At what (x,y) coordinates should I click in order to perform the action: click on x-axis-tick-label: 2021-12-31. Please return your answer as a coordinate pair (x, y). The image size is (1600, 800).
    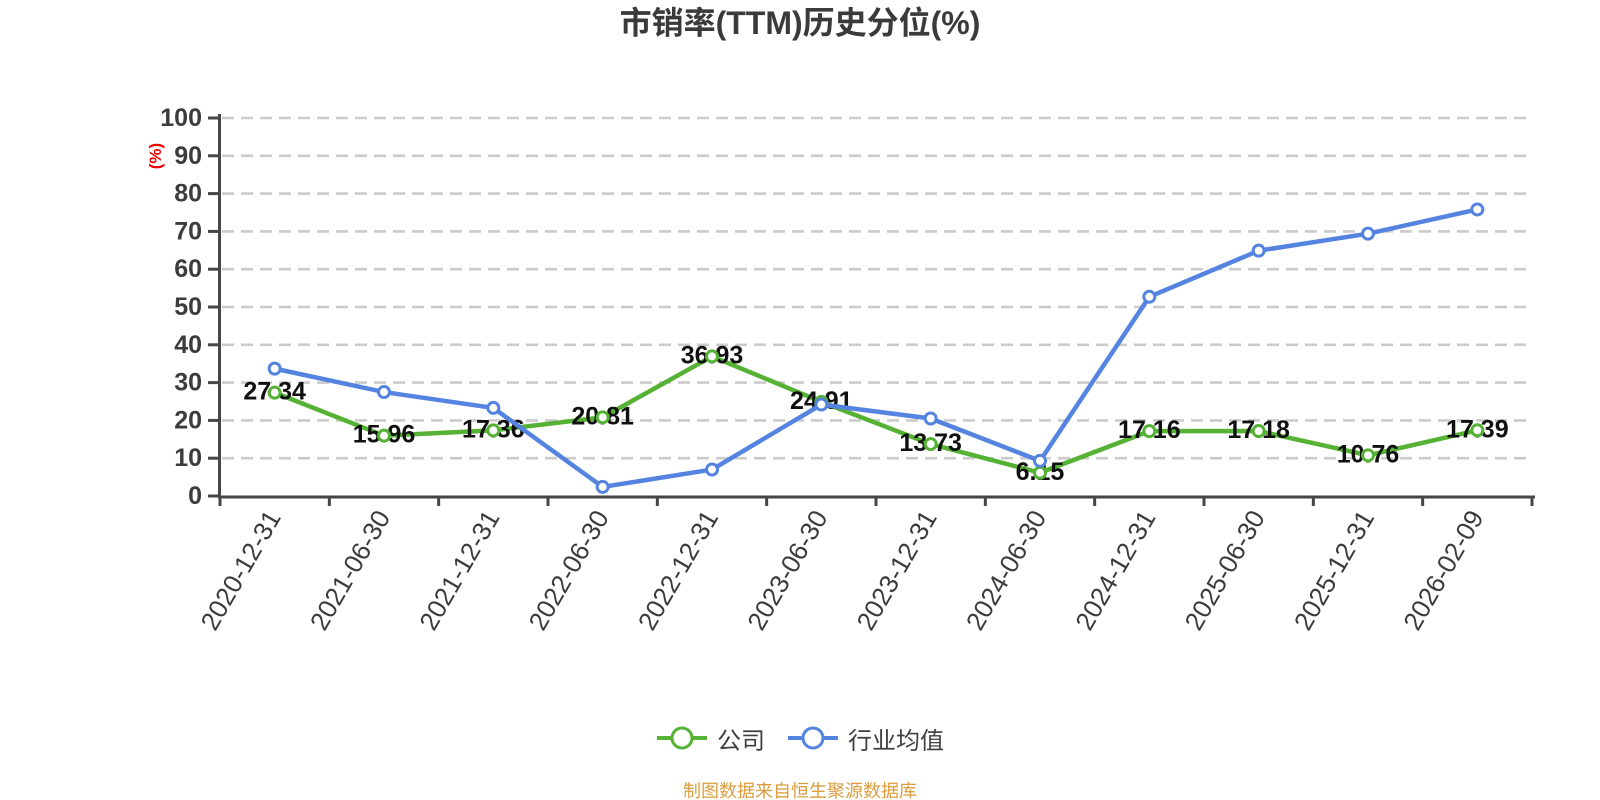
    Looking at the image, I should click on (458, 570).